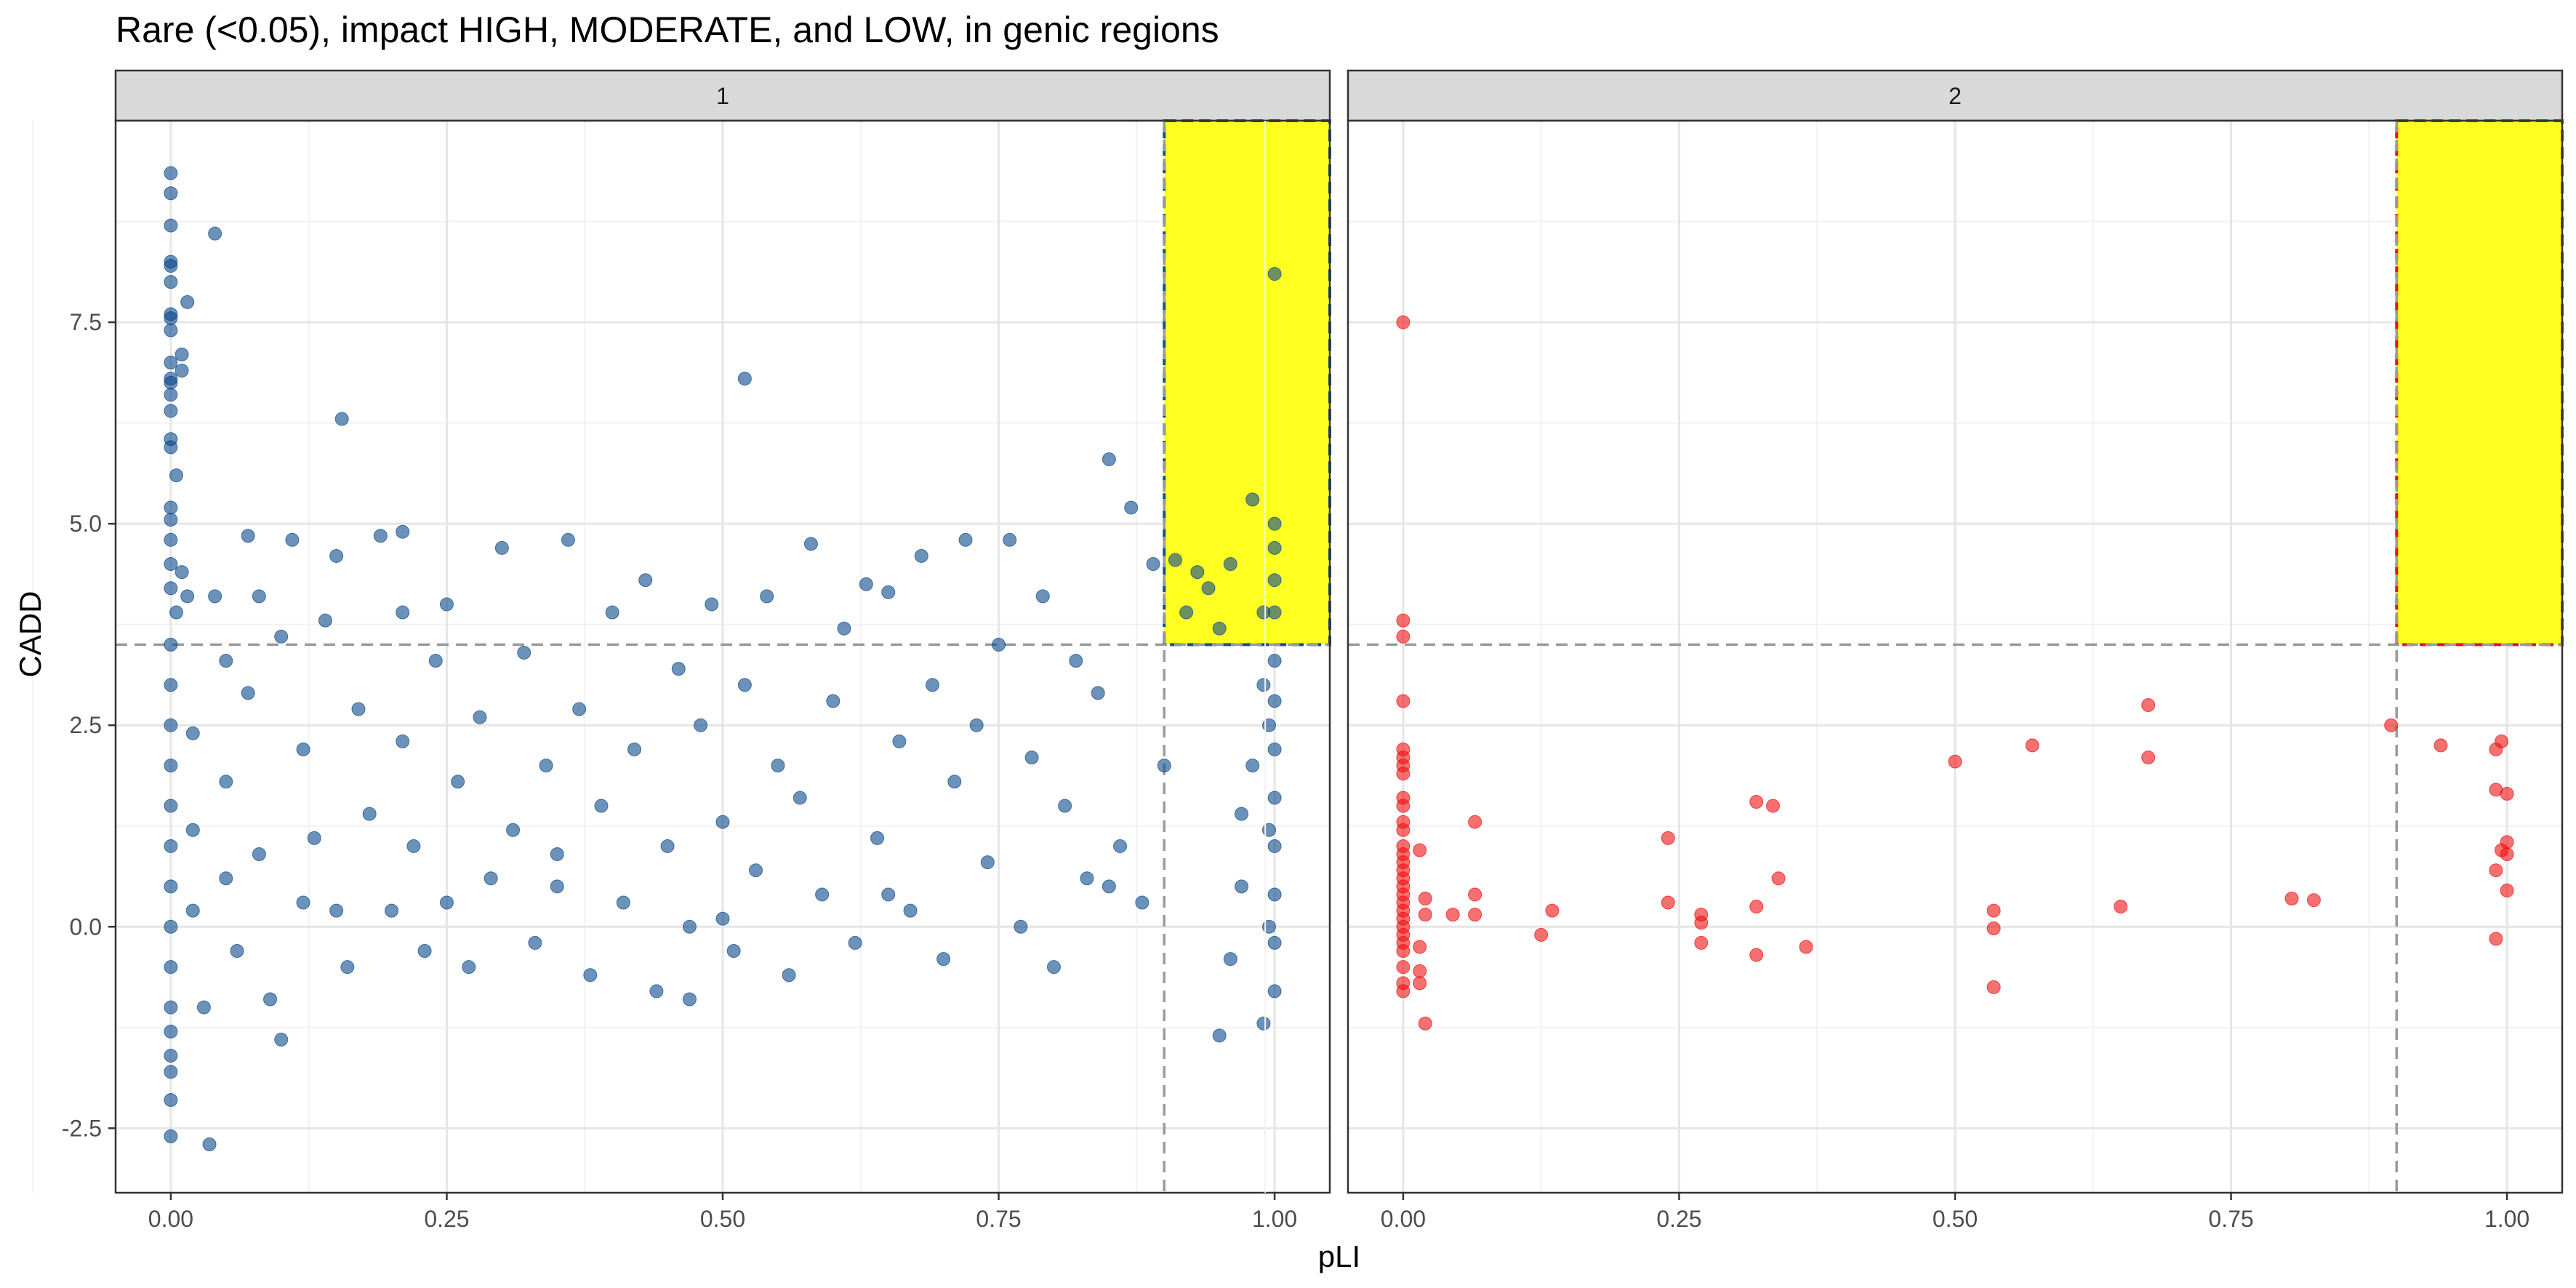 This screenshot has width=2576, height=1288. What do you see at coordinates (722, 95) in the screenshot?
I see `panel-1-strip` at bounding box center [722, 95].